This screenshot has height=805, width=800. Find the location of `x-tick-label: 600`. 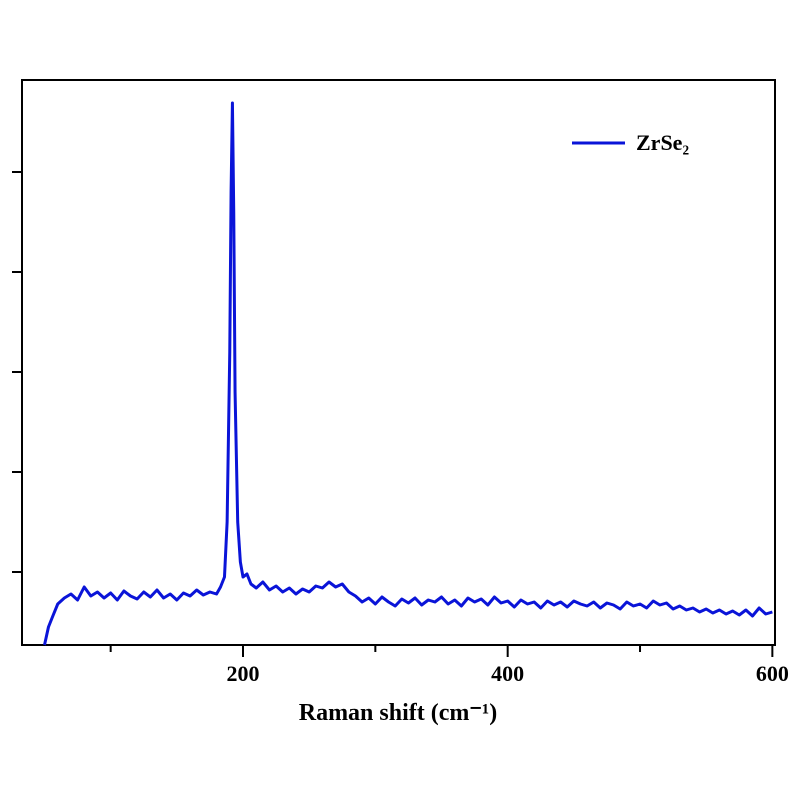

x-tick-label: 600 is located at coordinates (772, 673).